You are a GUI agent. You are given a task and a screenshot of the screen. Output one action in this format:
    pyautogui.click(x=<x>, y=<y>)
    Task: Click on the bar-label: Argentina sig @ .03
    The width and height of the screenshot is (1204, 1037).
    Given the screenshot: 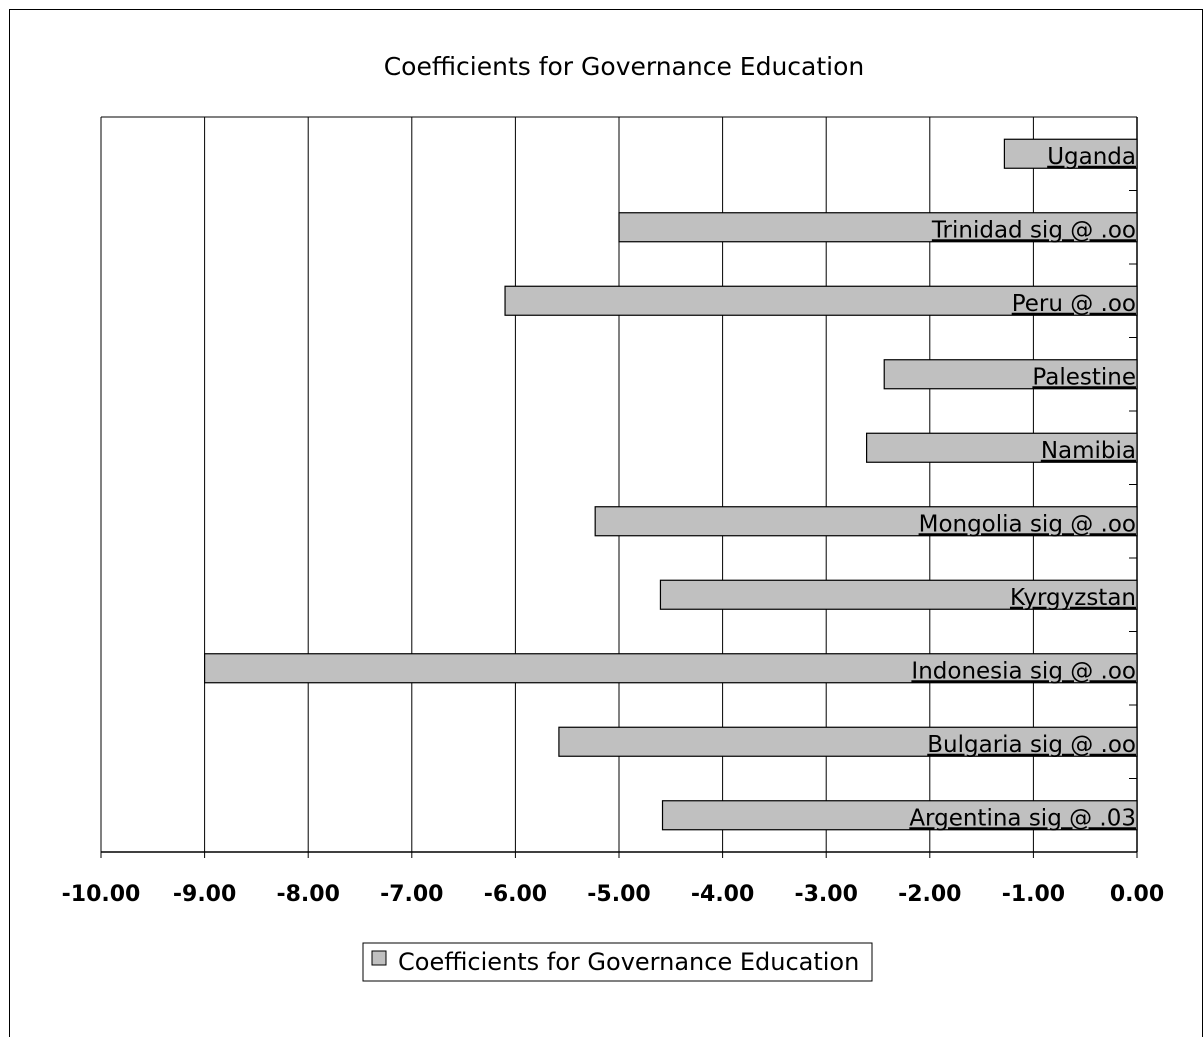 What is the action you would take?
    pyautogui.click(x=1022, y=818)
    